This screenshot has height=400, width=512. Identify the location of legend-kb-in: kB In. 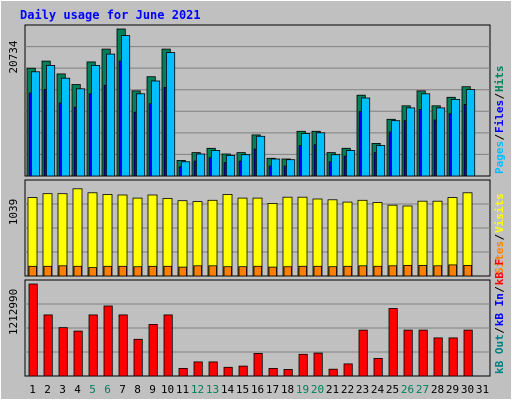
(499, 309).